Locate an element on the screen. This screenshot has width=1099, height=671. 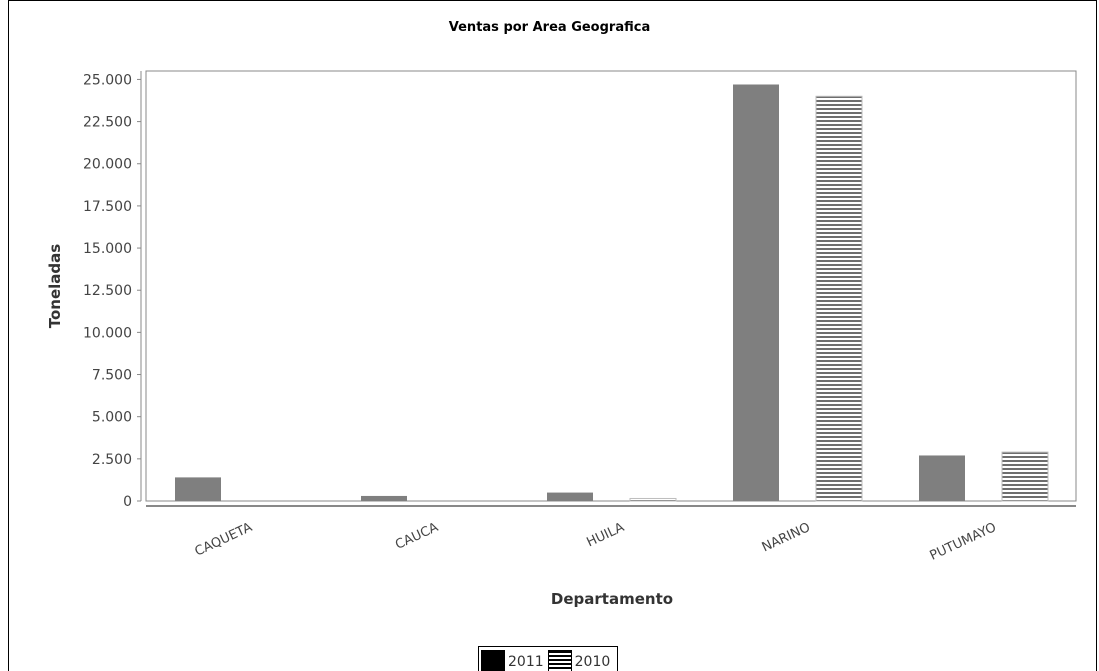
bar-2010-huila is located at coordinates (653, 499).